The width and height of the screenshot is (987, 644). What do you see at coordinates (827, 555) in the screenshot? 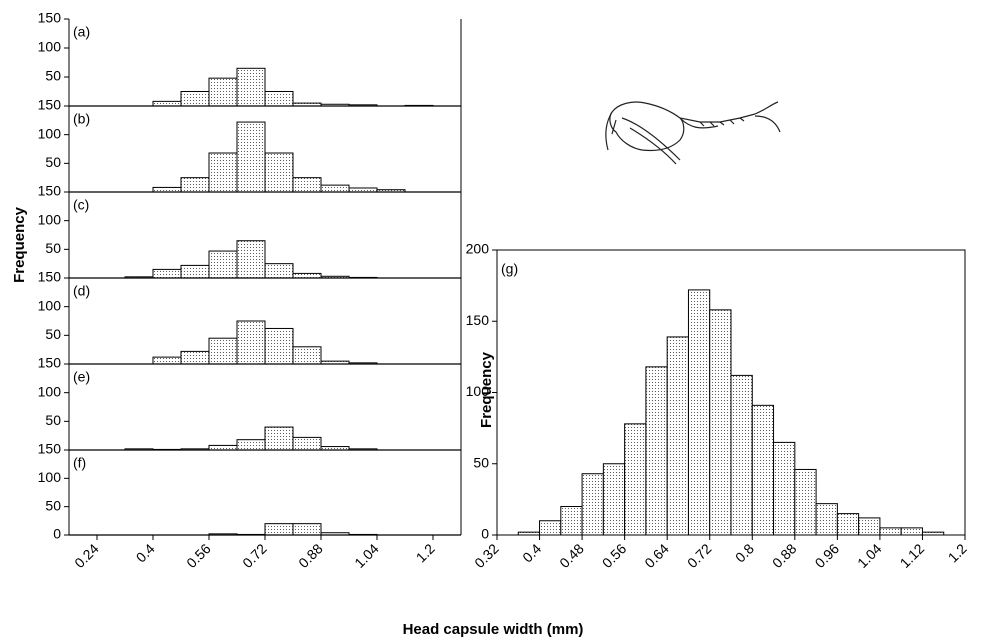
I see `x-tick-label: 0.96` at bounding box center [827, 555].